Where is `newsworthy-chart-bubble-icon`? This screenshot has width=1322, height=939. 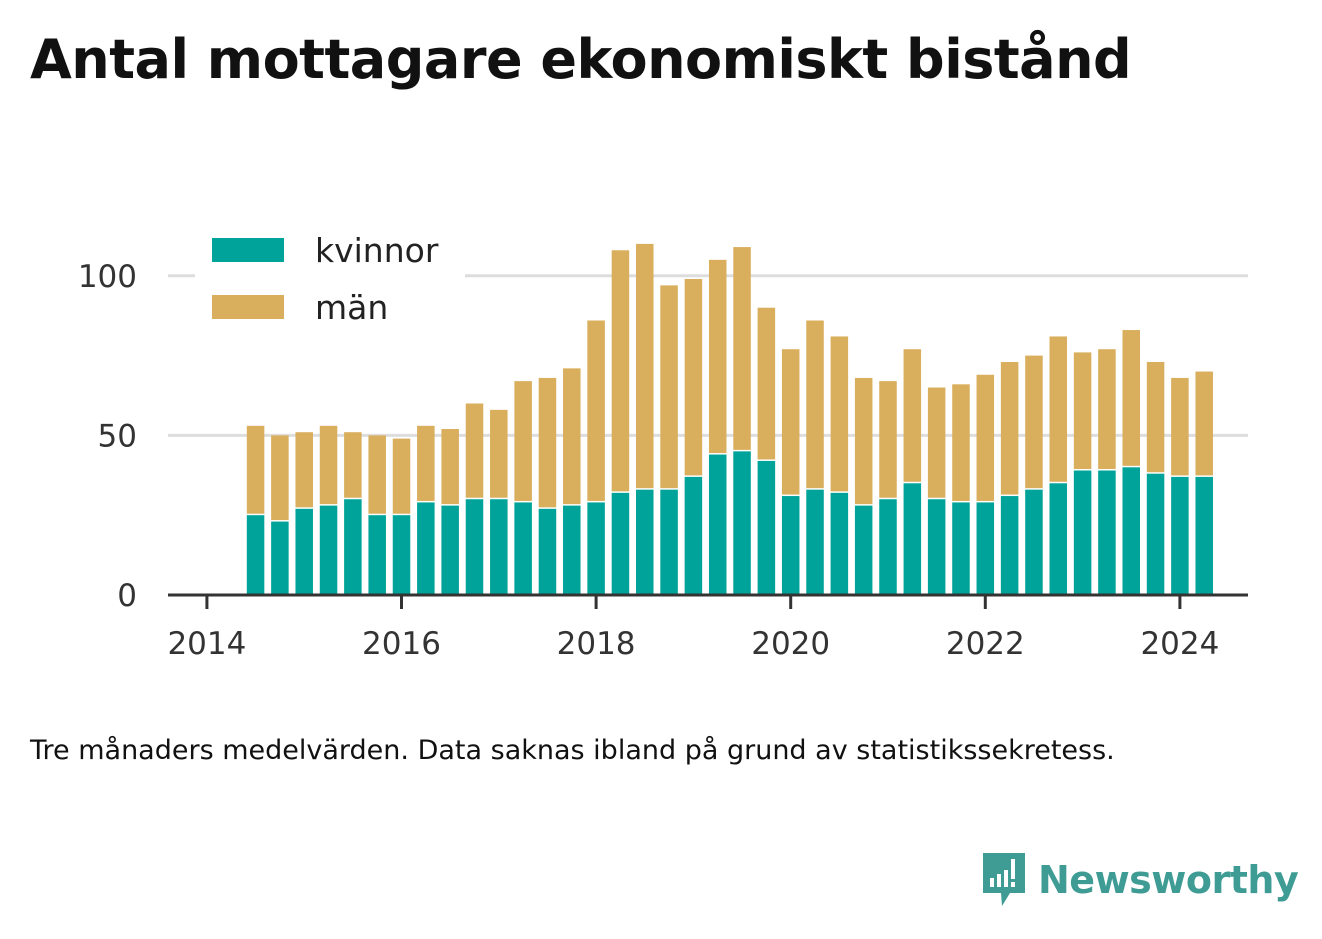
newsworthy-chart-bubble-icon is located at coordinates (1004, 879).